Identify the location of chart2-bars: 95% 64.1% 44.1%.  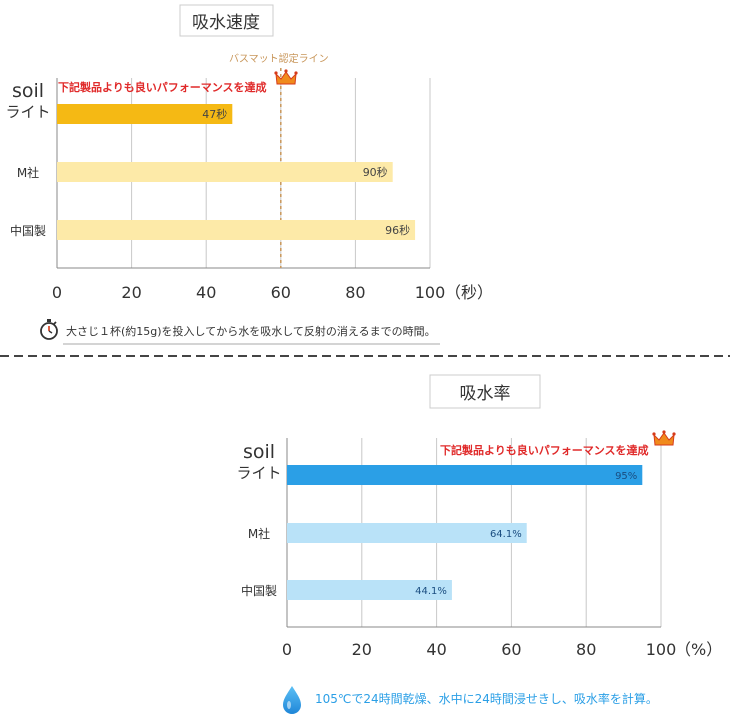
(465, 532).